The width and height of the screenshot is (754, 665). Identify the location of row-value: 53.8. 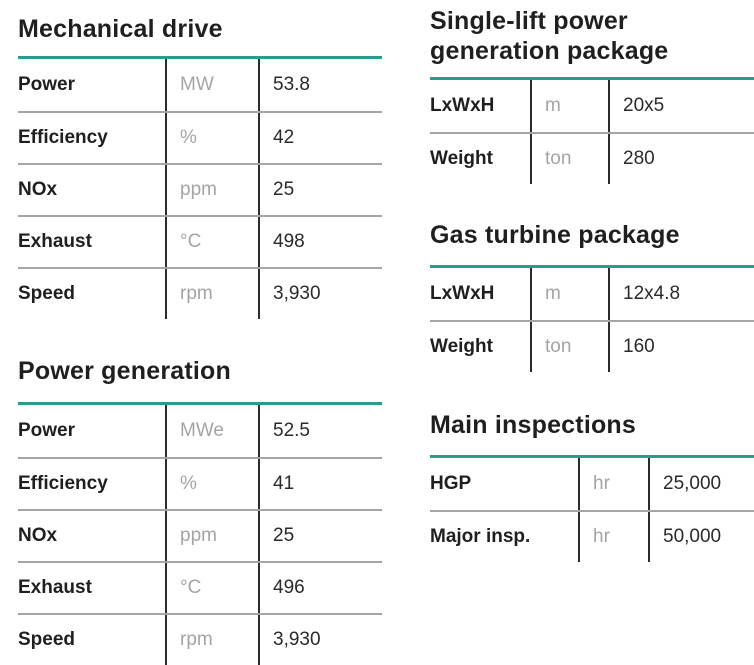
(320, 85).